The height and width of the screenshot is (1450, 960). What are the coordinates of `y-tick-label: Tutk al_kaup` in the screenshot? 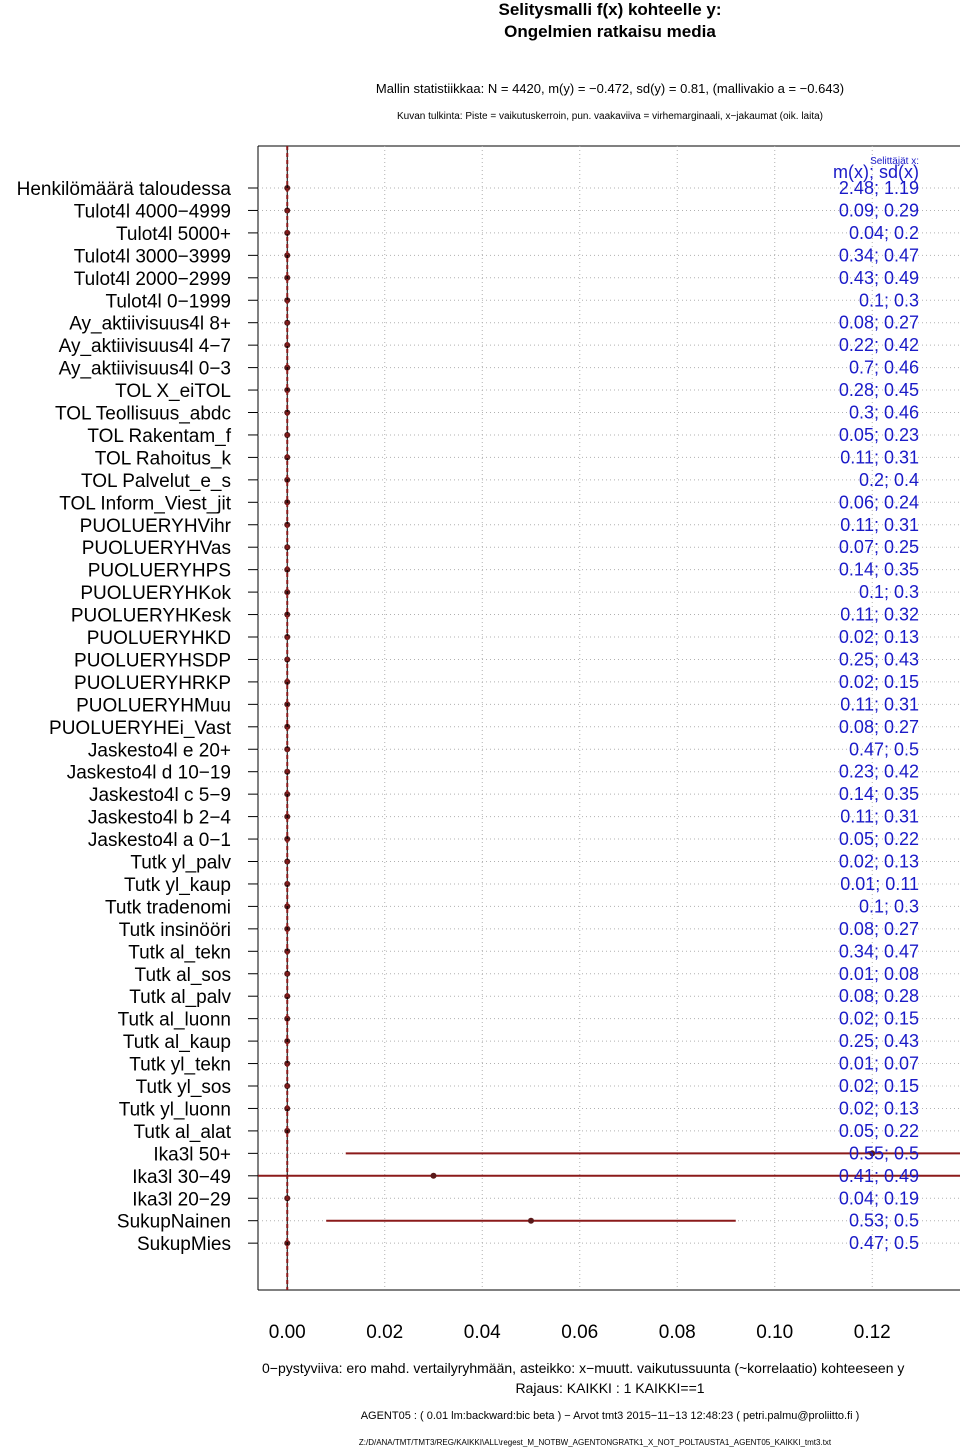 It's located at (177, 1042).